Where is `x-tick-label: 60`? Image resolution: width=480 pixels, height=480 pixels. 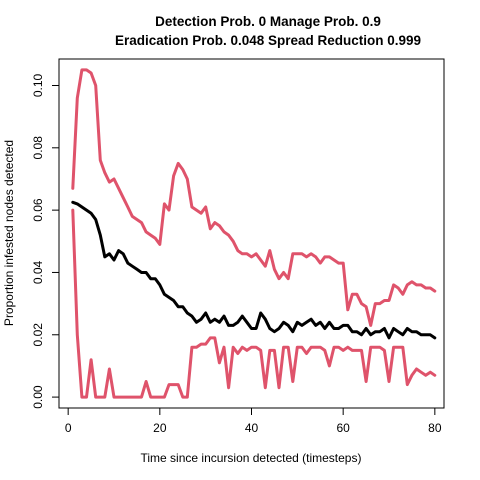
x-tick-label: 60 is located at coordinates (343, 428).